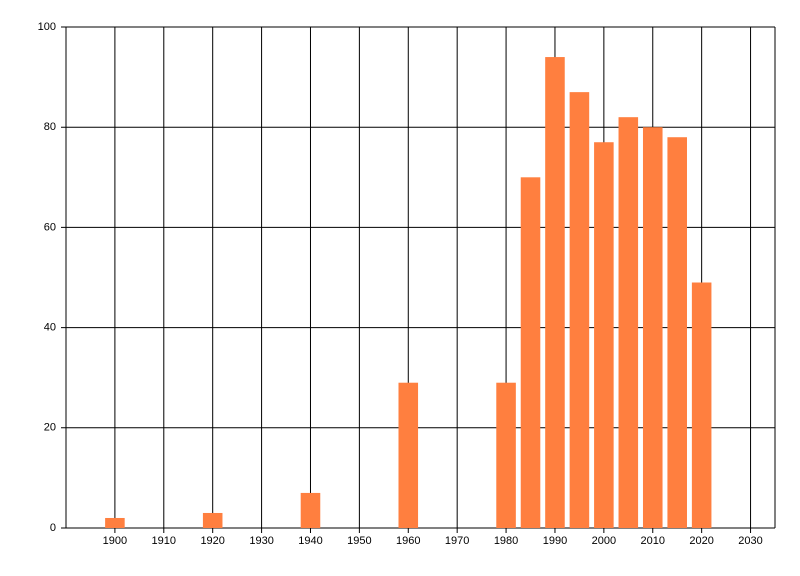  I want to click on x-tick-label: 1970, so click(457, 541).